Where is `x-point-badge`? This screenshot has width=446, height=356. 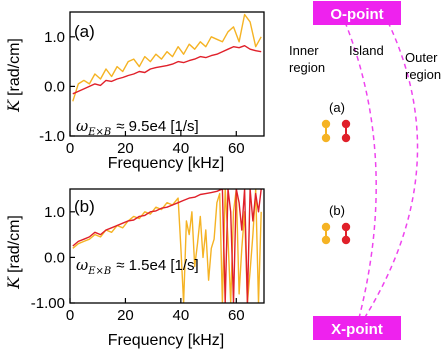
x-point-badge is located at coordinates (357, 328).